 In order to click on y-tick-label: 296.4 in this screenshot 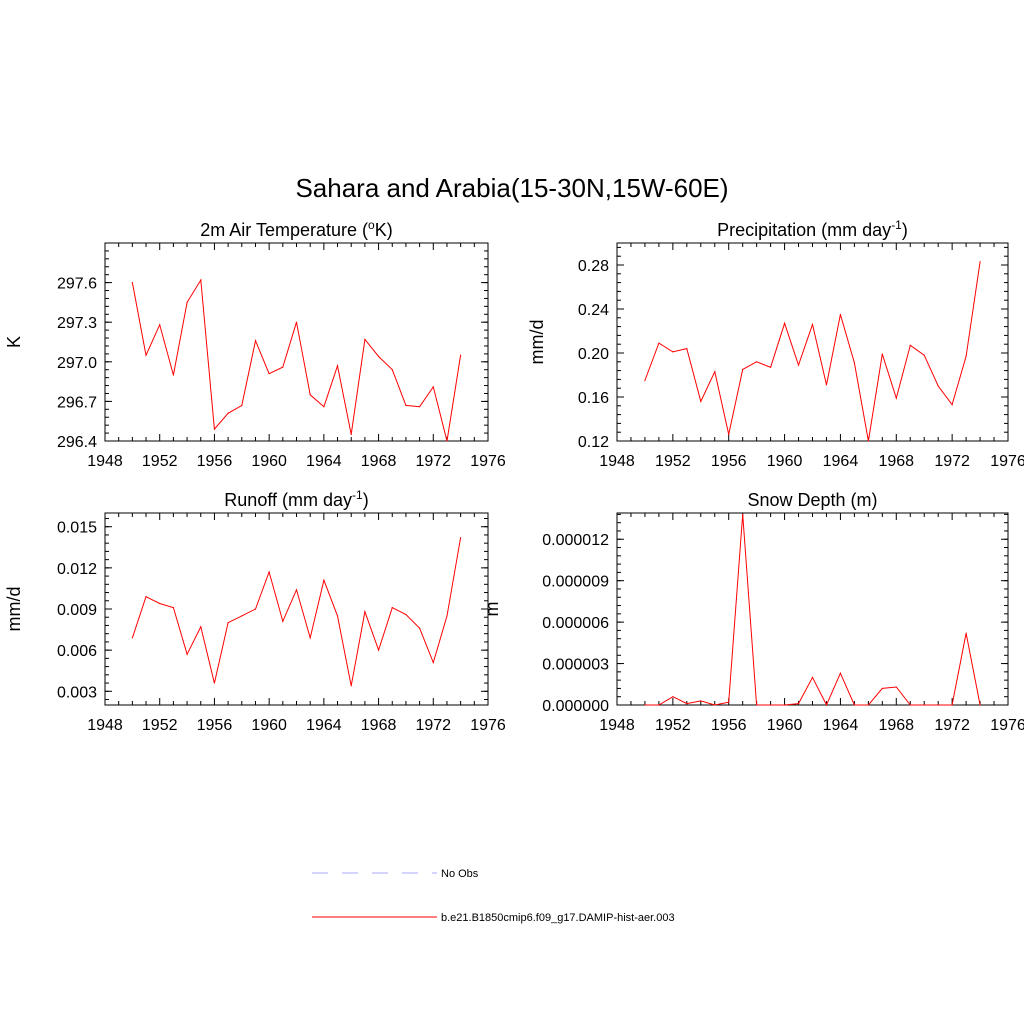, I will do `click(77, 442)`.